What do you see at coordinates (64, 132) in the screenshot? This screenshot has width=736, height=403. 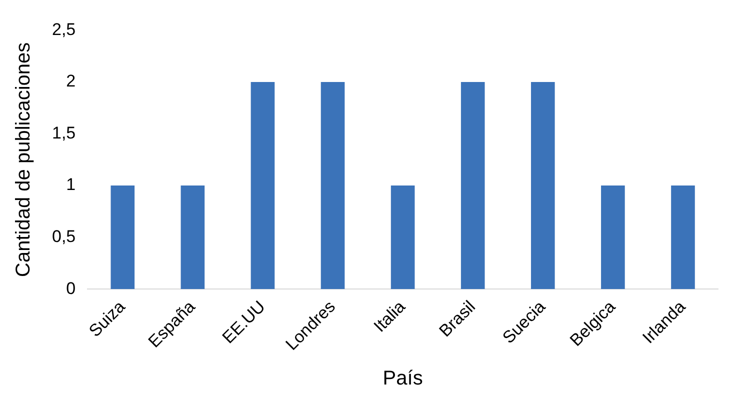 I see `y-tick-label: 1,5` at bounding box center [64, 132].